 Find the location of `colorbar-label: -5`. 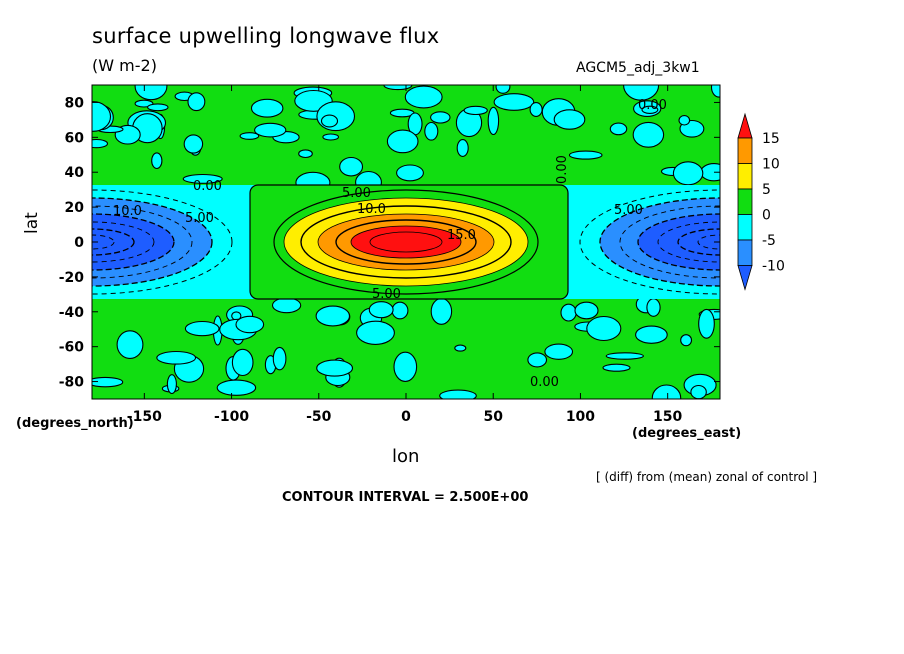

colorbar-label: -5 is located at coordinates (769, 241).